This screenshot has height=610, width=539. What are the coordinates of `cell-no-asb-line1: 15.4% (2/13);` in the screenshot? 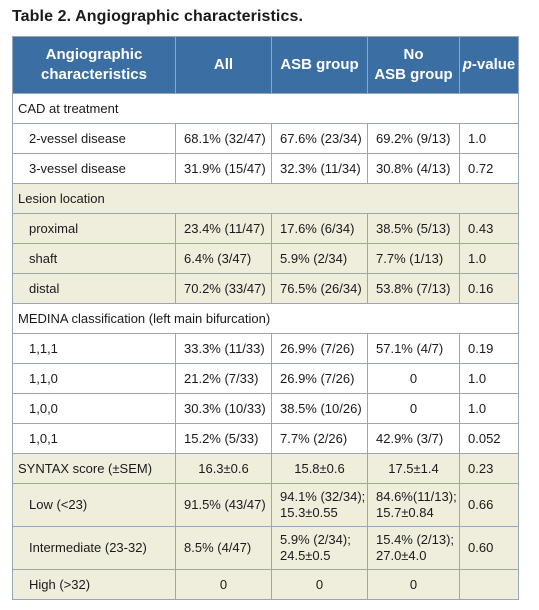 It's located at (415, 539).